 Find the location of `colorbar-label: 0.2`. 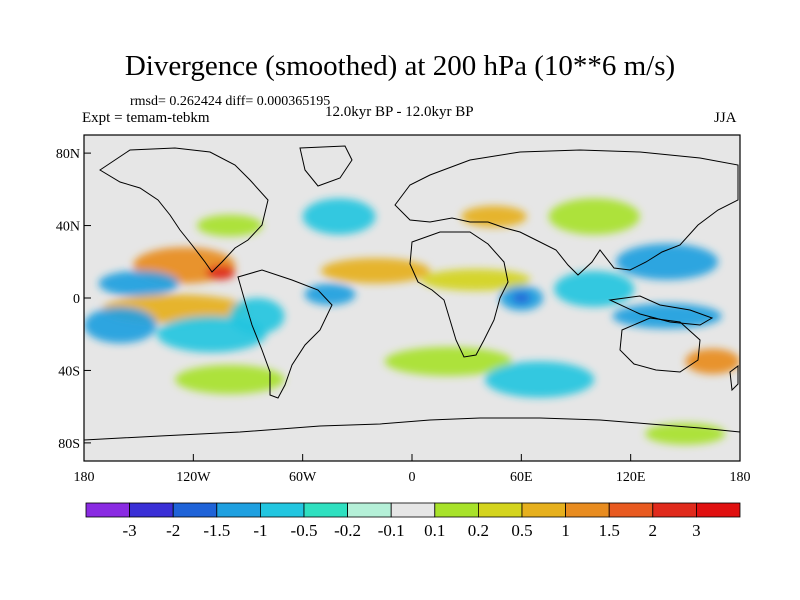

colorbar-label: 0.2 is located at coordinates (478, 530).